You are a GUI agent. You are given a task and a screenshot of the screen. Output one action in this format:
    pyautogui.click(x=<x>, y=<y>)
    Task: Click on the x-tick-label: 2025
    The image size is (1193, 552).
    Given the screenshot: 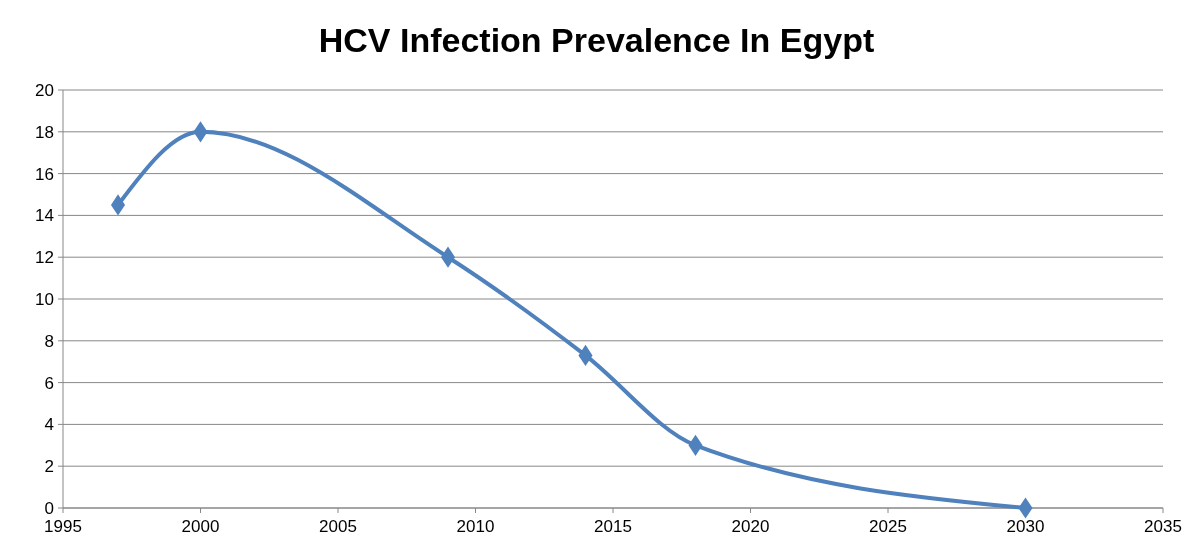 What is the action you would take?
    pyautogui.click(x=888, y=526)
    